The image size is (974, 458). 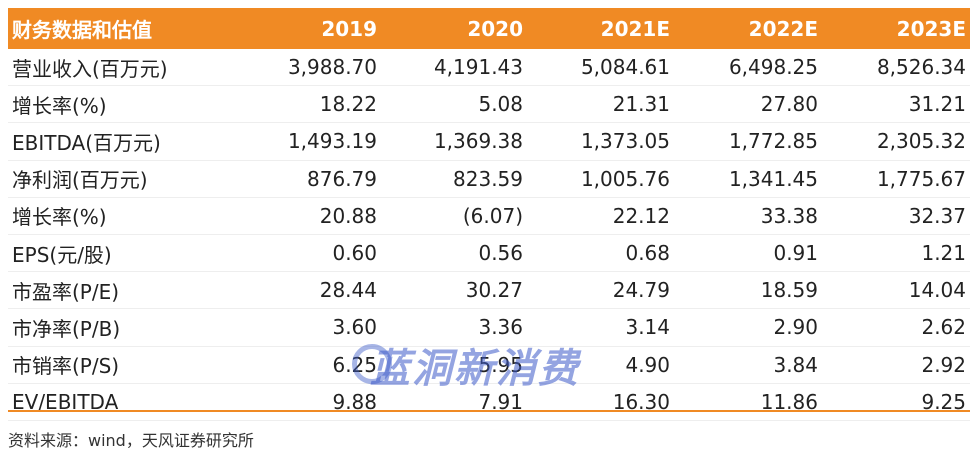 What do you see at coordinates (783, 28) in the screenshot?
I see `header-year: 2022E` at bounding box center [783, 28].